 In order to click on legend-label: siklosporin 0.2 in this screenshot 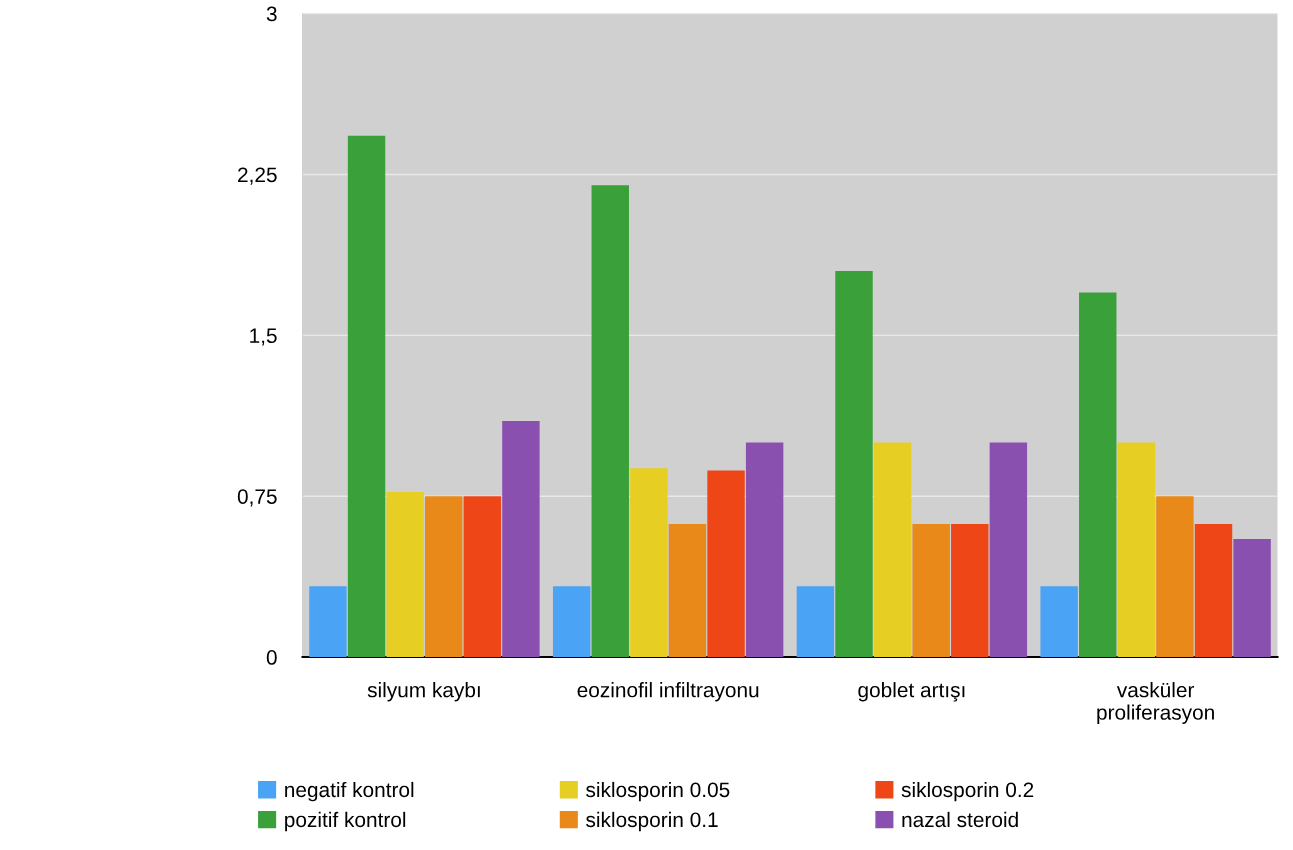, I will do `click(967, 791)`.